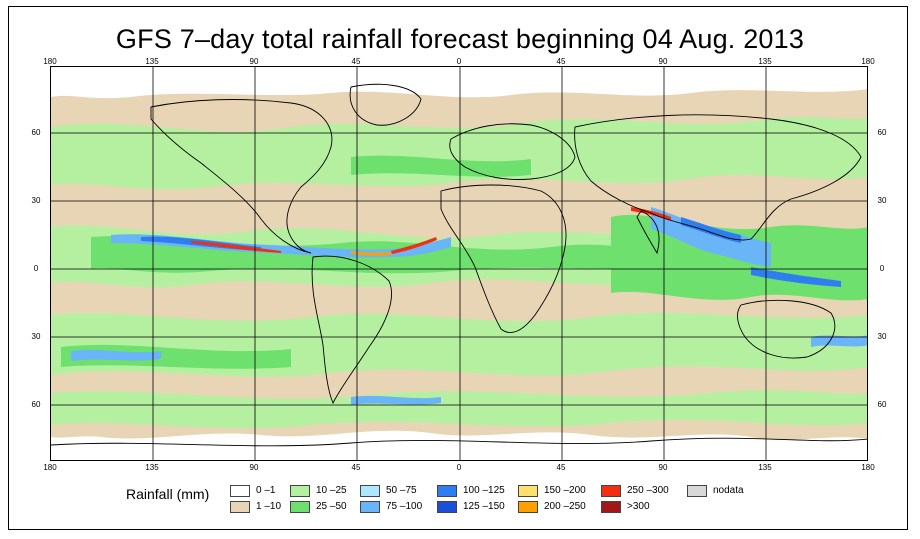 Image resolution: width=920 pixels, height=539 pixels. Describe the element at coordinates (736, 247) in the screenshot. I see `asia-monsoon-rain` at that location.